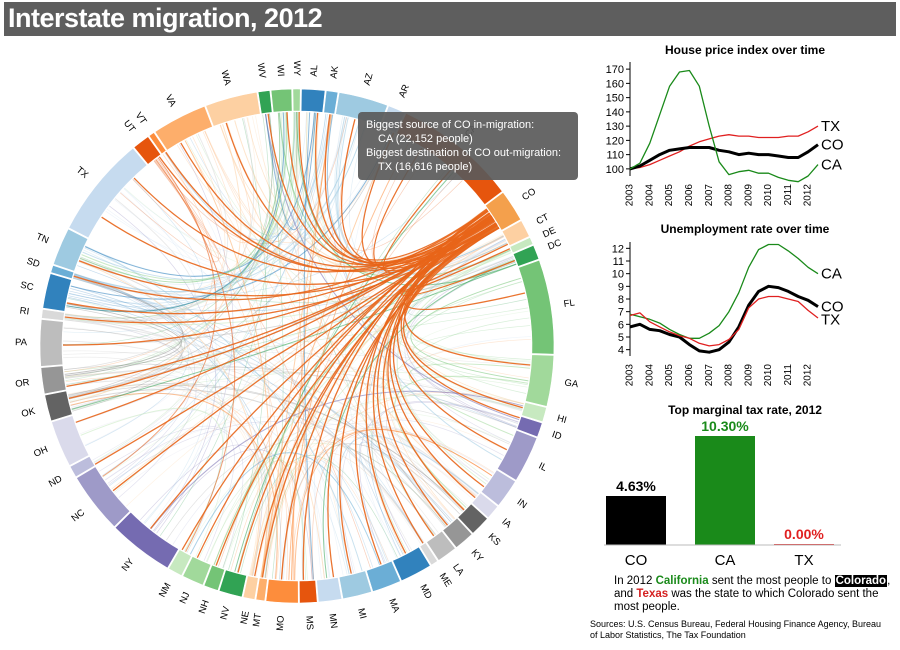 The image size is (900, 650). What do you see at coordinates (682, 581) in the screenshot?
I see `summary-california: California` at bounding box center [682, 581].